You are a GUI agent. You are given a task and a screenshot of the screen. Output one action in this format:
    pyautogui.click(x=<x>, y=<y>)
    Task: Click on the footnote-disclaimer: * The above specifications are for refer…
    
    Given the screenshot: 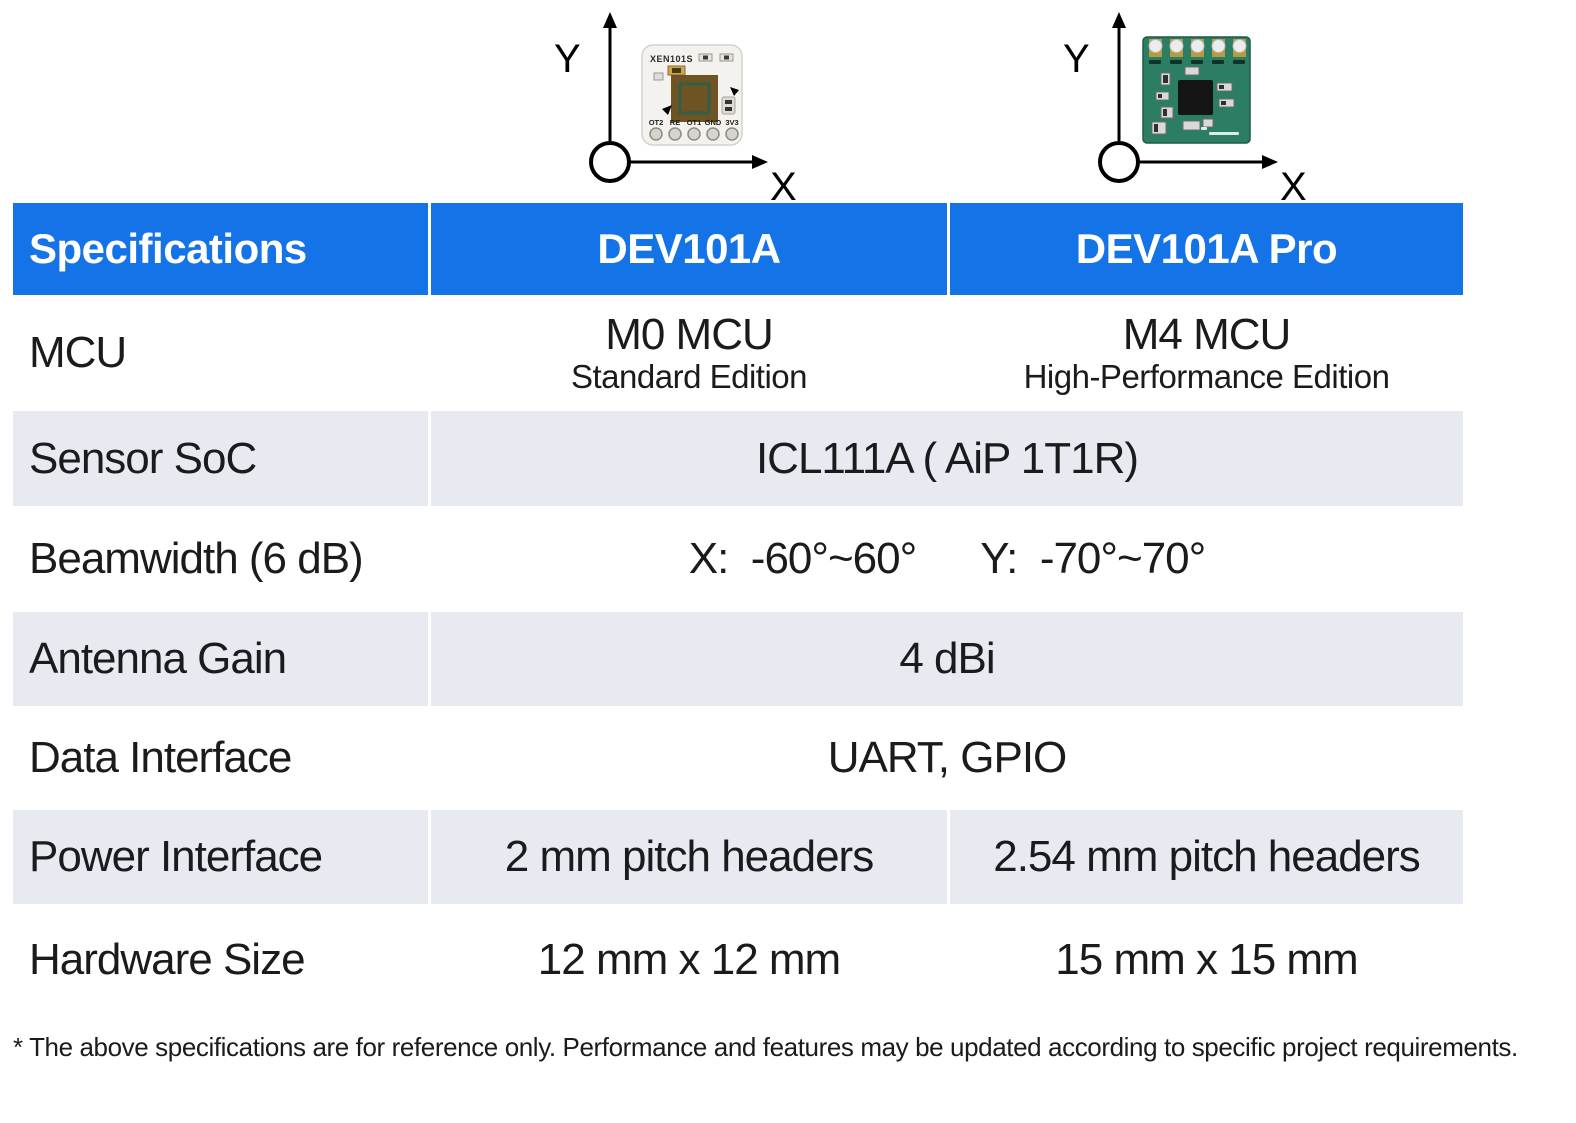 What is the action you would take?
    pyautogui.click(x=765, y=1047)
    